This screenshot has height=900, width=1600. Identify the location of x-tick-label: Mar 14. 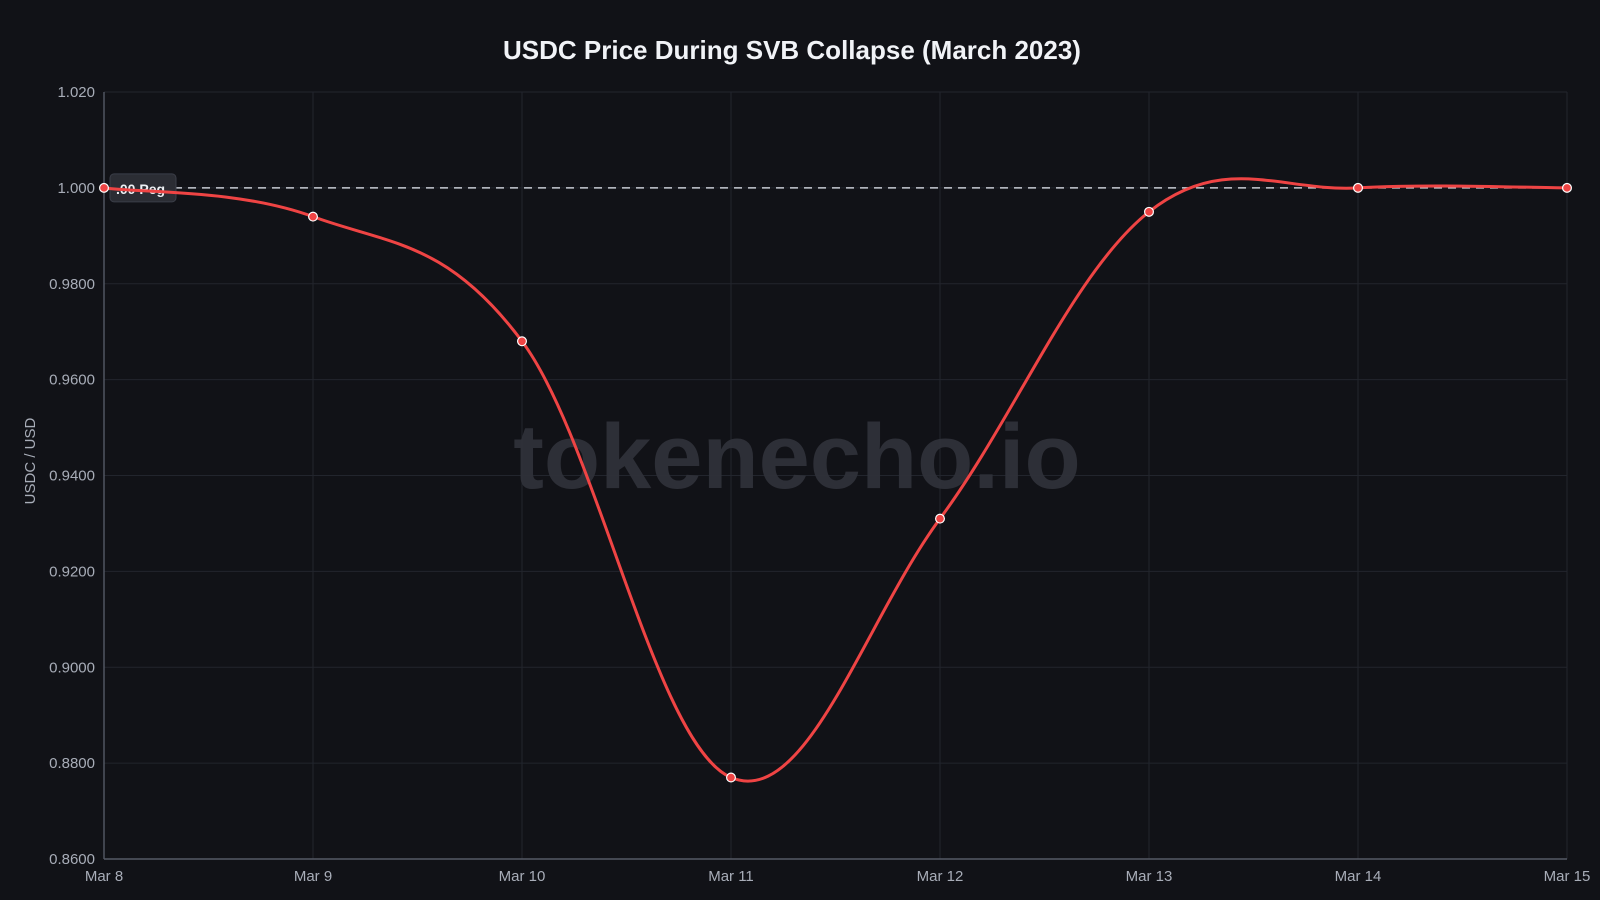
(1358, 876).